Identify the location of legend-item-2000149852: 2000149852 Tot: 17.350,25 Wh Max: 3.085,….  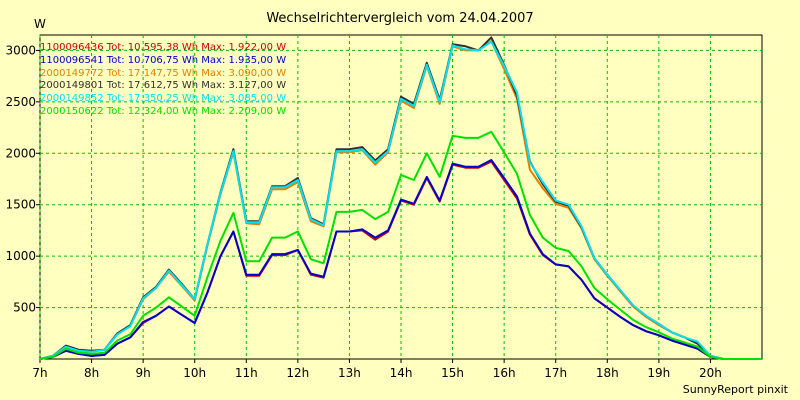
(163, 99).